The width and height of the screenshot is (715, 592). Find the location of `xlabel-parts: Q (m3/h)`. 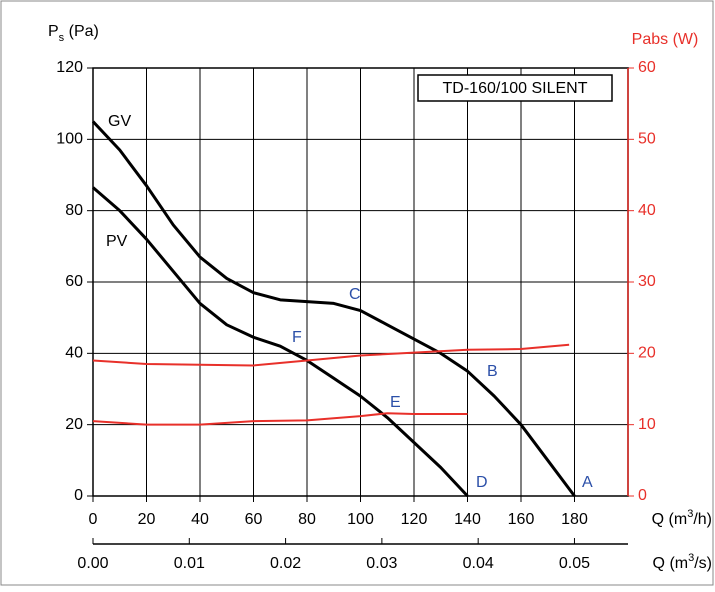

xlabel-parts: Q (m3/h) is located at coordinates (682, 518).